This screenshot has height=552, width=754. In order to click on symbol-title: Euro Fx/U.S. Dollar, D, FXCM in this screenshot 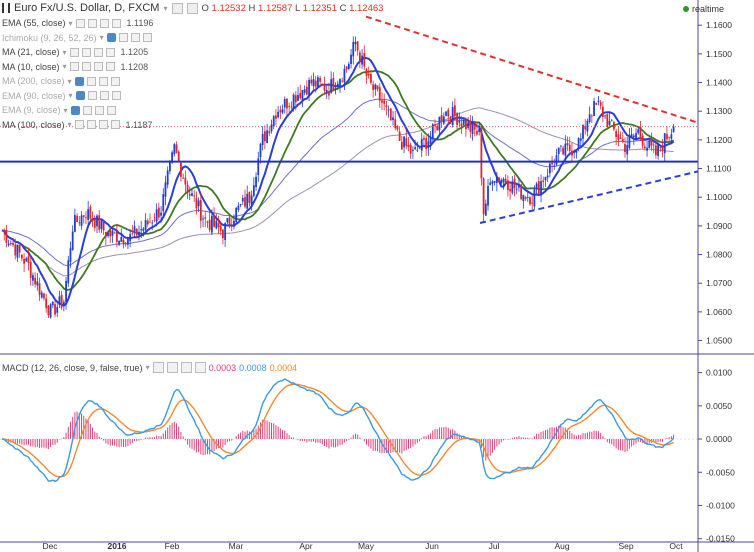, I will do `click(87, 8)`.